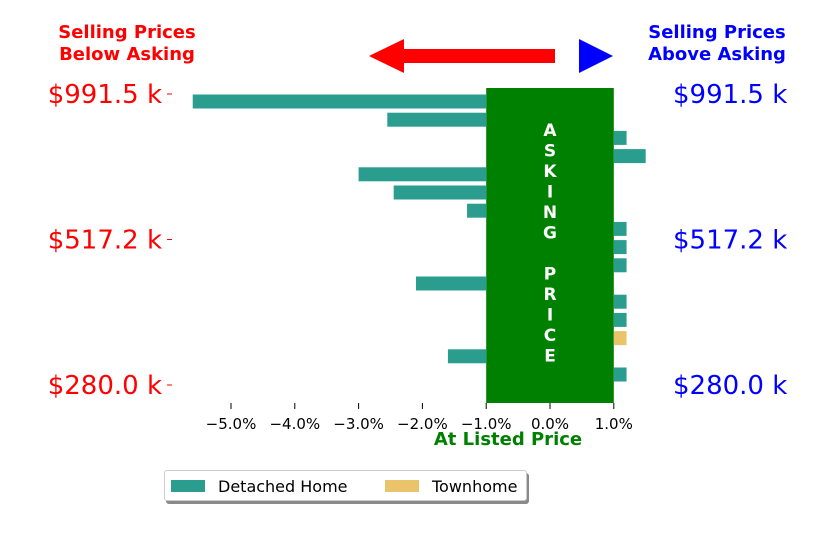 The image size is (834, 541). Describe the element at coordinates (550, 152) in the screenshot. I see `asking-letter-1: S` at that location.